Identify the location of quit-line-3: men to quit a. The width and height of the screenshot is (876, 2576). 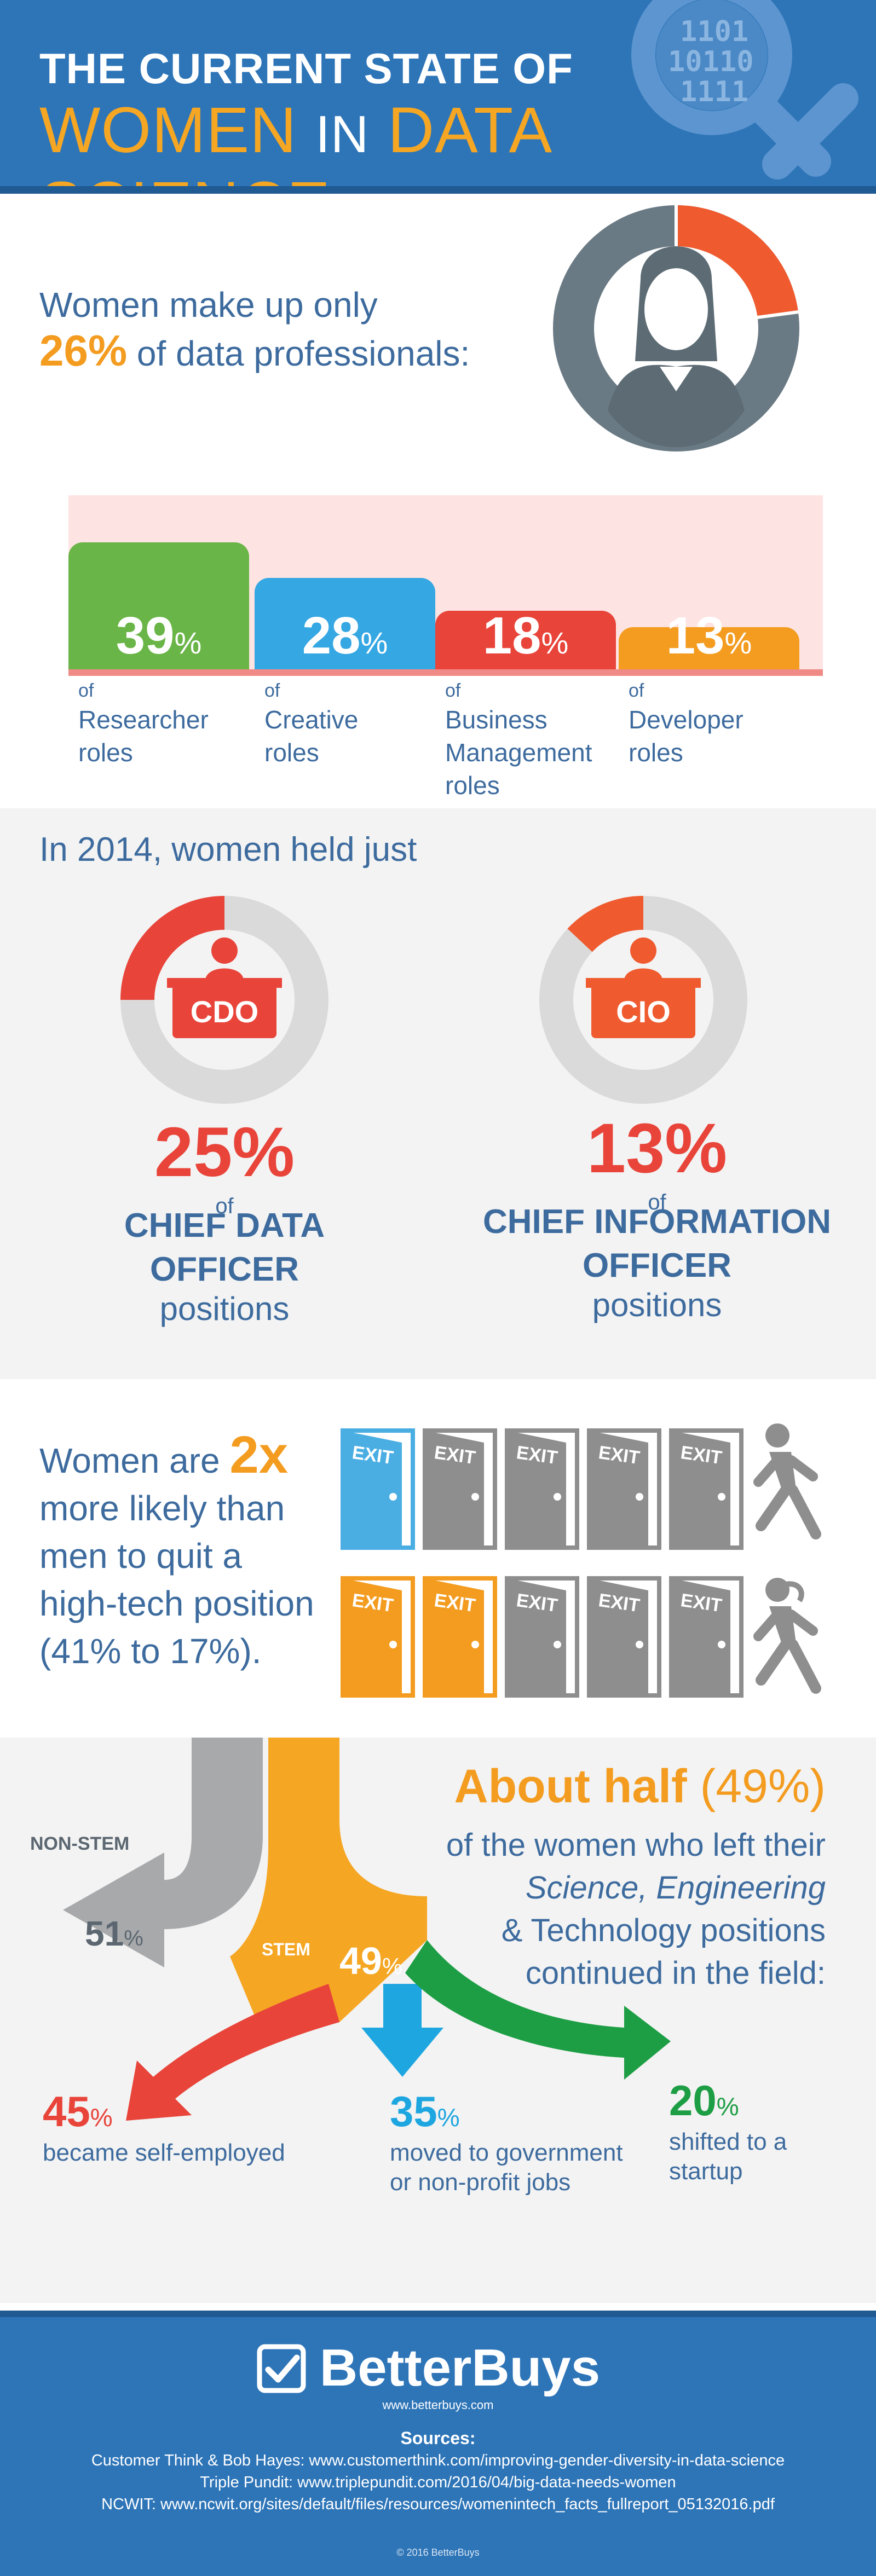
(140, 1556).